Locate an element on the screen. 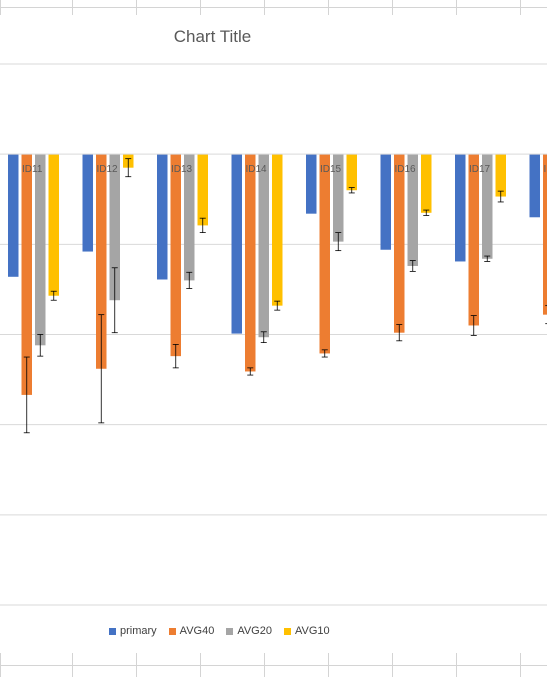 The height and width of the screenshot is (677, 547). category-label: ID13 is located at coordinates (182, 169).